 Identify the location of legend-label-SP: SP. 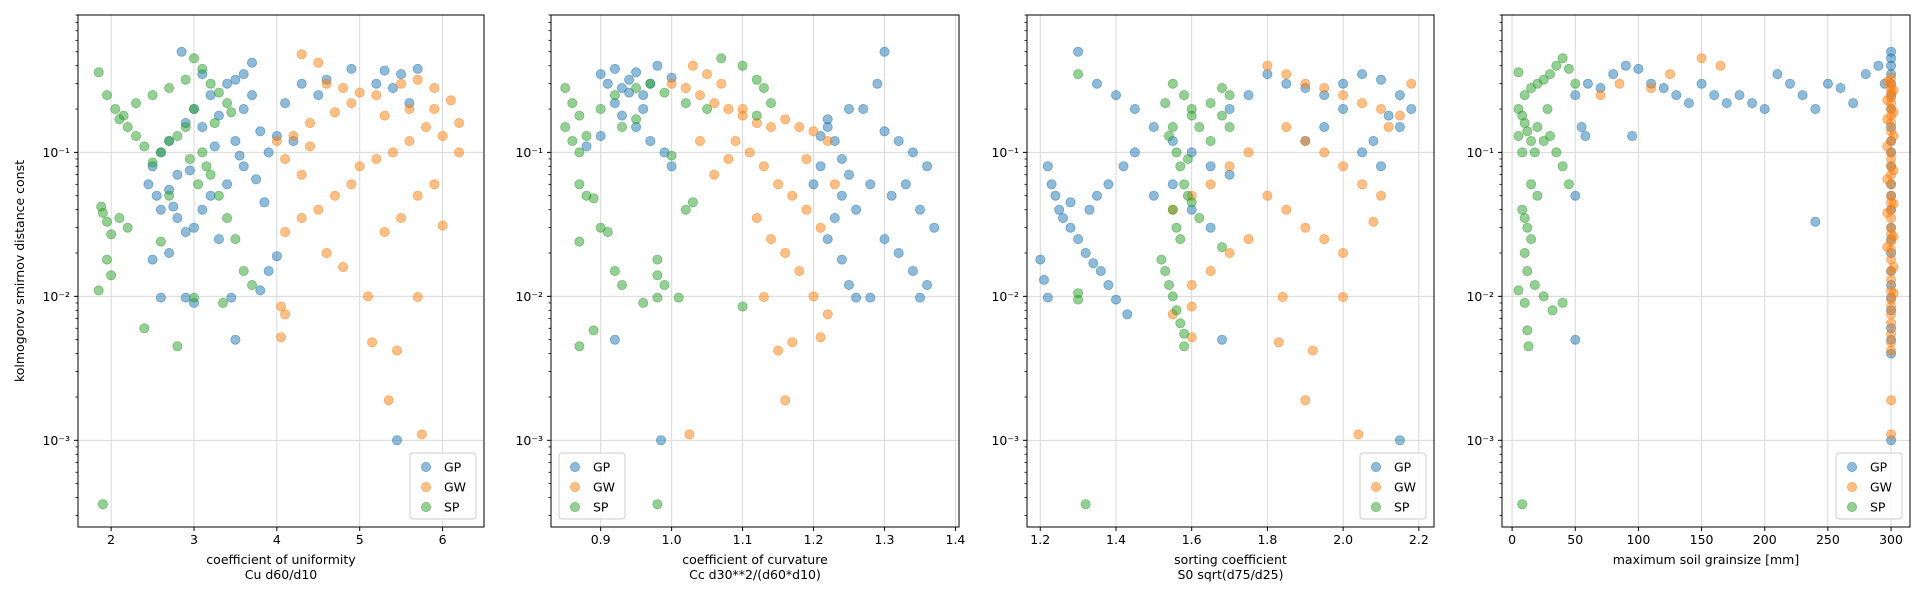
(1402, 507).